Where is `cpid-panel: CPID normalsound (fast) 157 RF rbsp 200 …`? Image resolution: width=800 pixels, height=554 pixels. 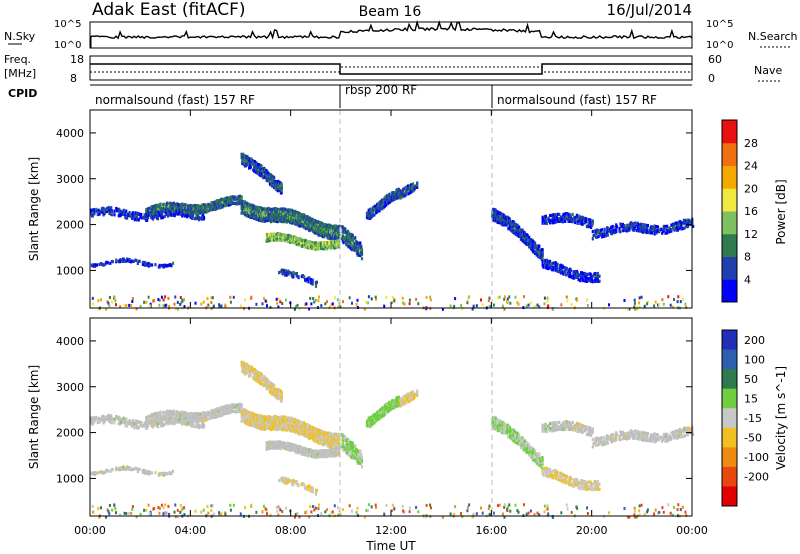 cpid-panel: CPID normalsound (fast) 157 RF rbsp 200 … is located at coordinates (350, 95).